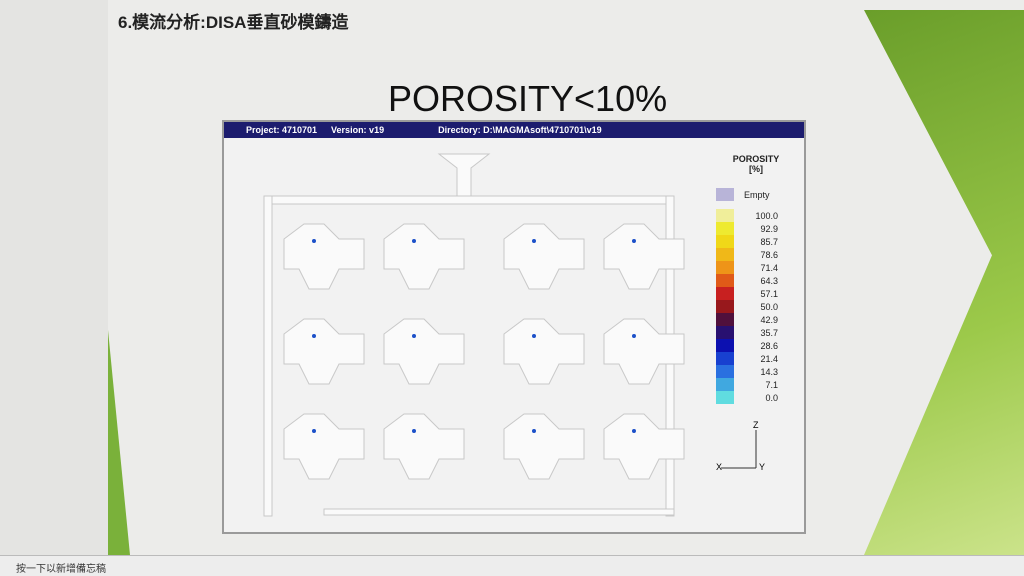 The width and height of the screenshot is (1024, 576). I want to click on legend-value: 78.6, so click(769, 254).